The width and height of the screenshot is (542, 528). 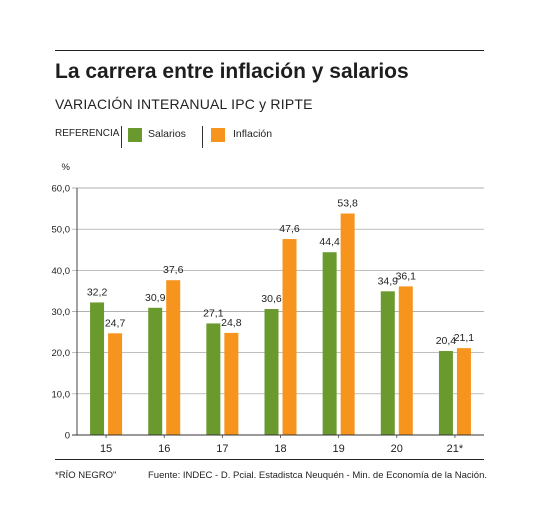 I want to click on y-tick-label: 20,0, so click(x=61, y=353).